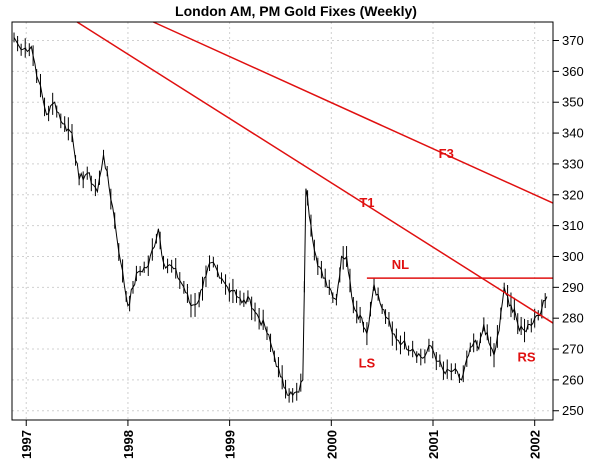 Image resolution: width=600 pixels, height=465 pixels. What do you see at coordinates (281, 439) in the screenshot?
I see `x-axis: 1997 1998 1999 2000 2001 2002` at bounding box center [281, 439].